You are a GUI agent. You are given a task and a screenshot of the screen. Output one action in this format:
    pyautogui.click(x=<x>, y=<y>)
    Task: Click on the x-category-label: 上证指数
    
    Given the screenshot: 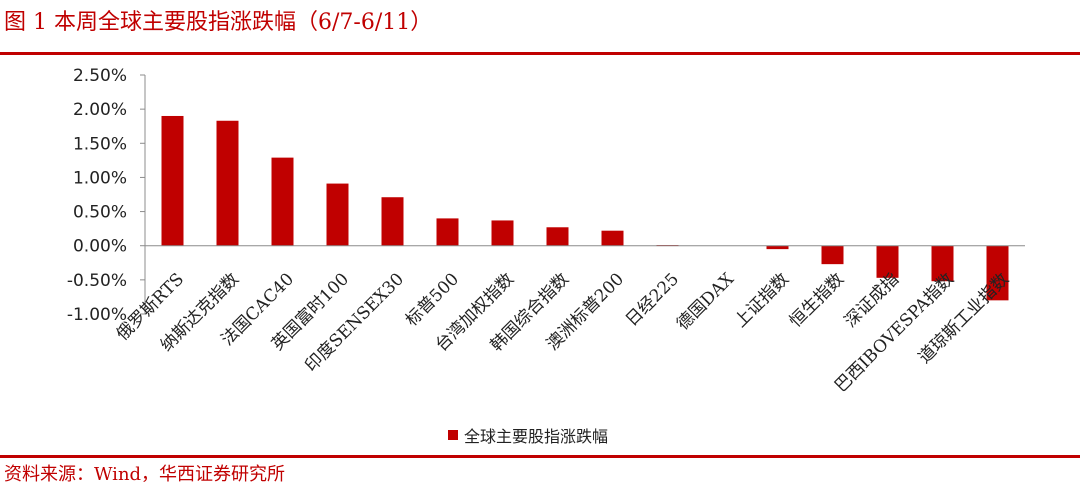 What is the action you would take?
    pyautogui.click(x=762, y=300)
    